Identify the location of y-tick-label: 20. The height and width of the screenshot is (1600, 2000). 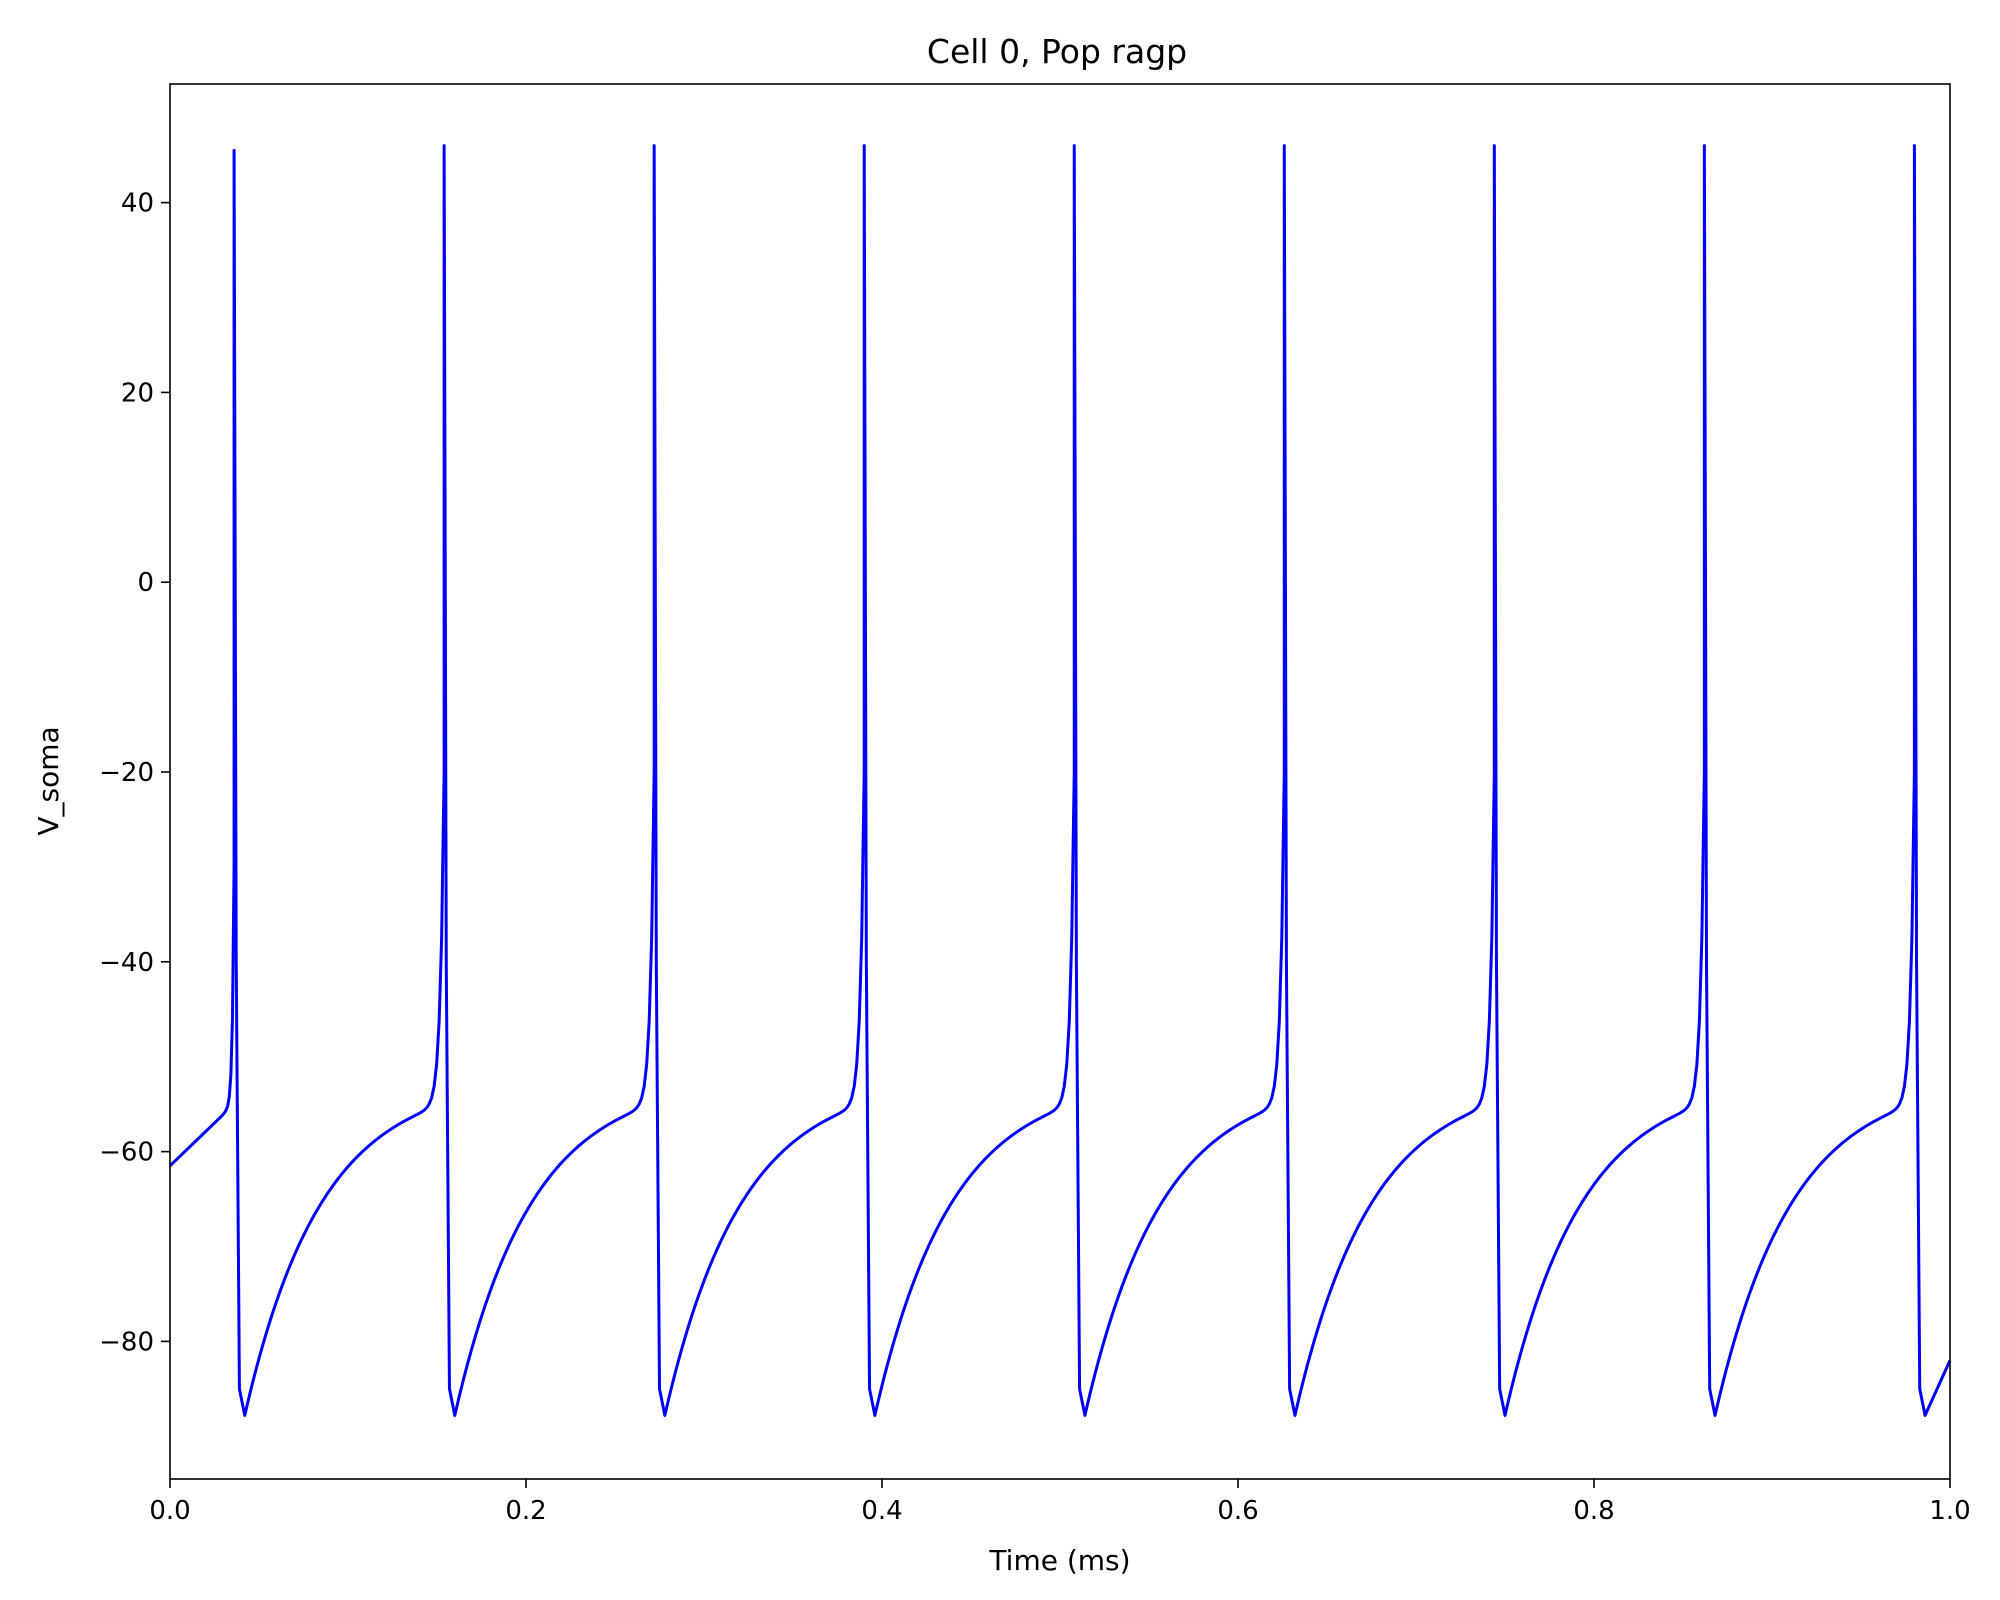
(137, 393).